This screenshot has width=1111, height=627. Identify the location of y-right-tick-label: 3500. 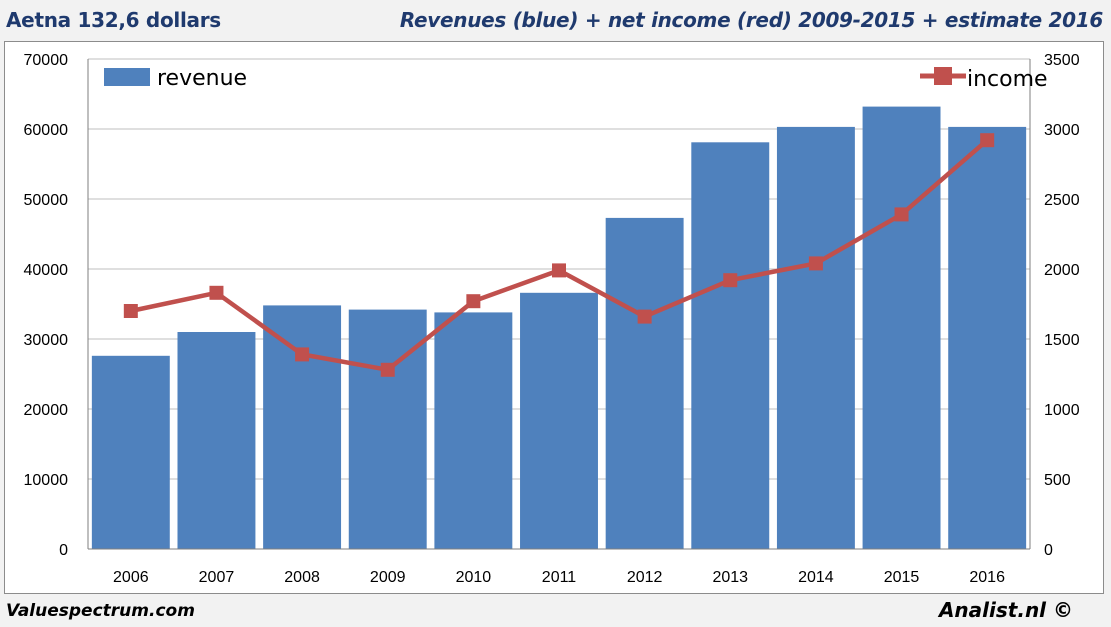
(1062, 60).